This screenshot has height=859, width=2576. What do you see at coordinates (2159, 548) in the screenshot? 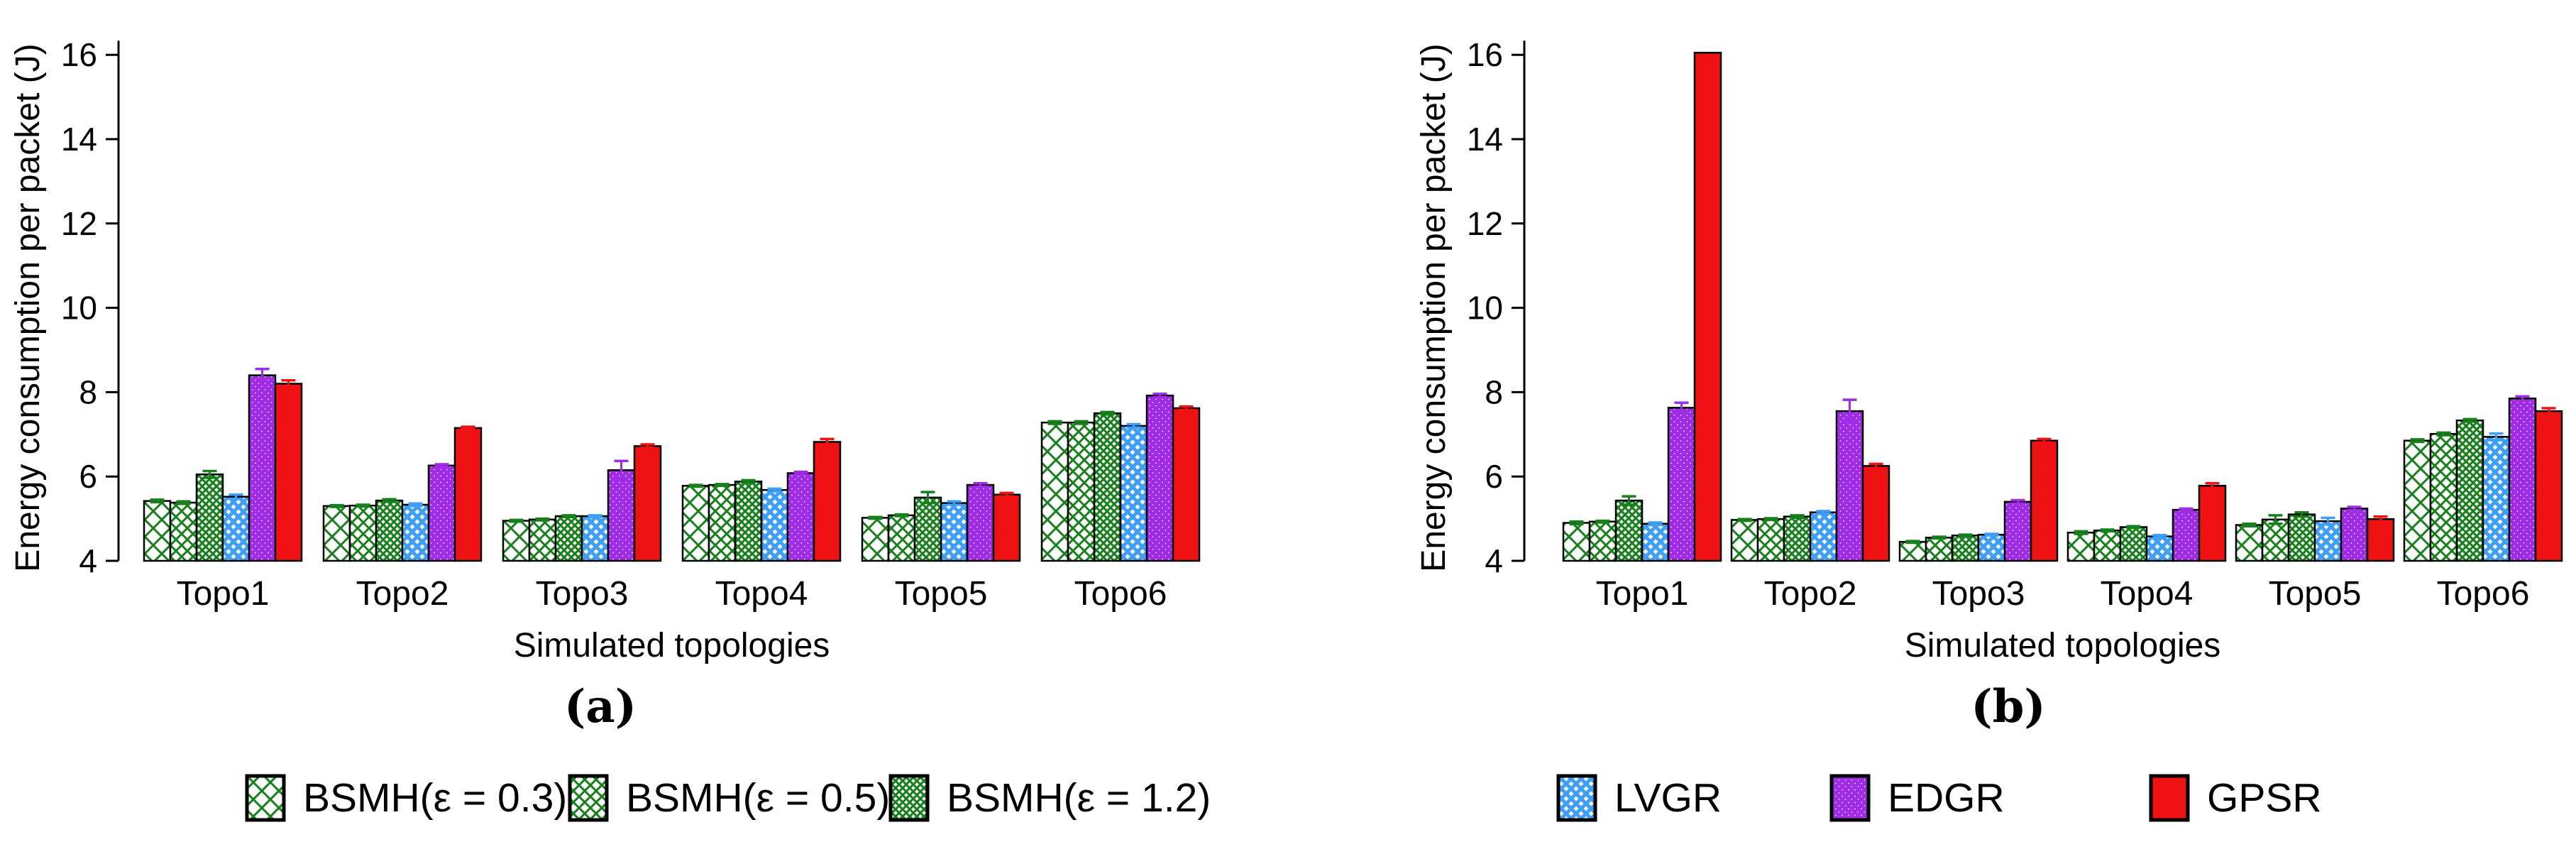
I see `bar-Topo4-lvgr` at bounding box center [2159, 548].